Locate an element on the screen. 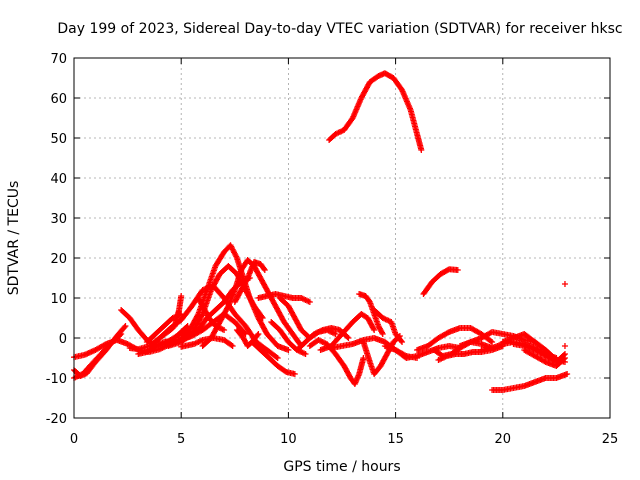  y-tick-label: 30 is located at coordinates (58, 219).